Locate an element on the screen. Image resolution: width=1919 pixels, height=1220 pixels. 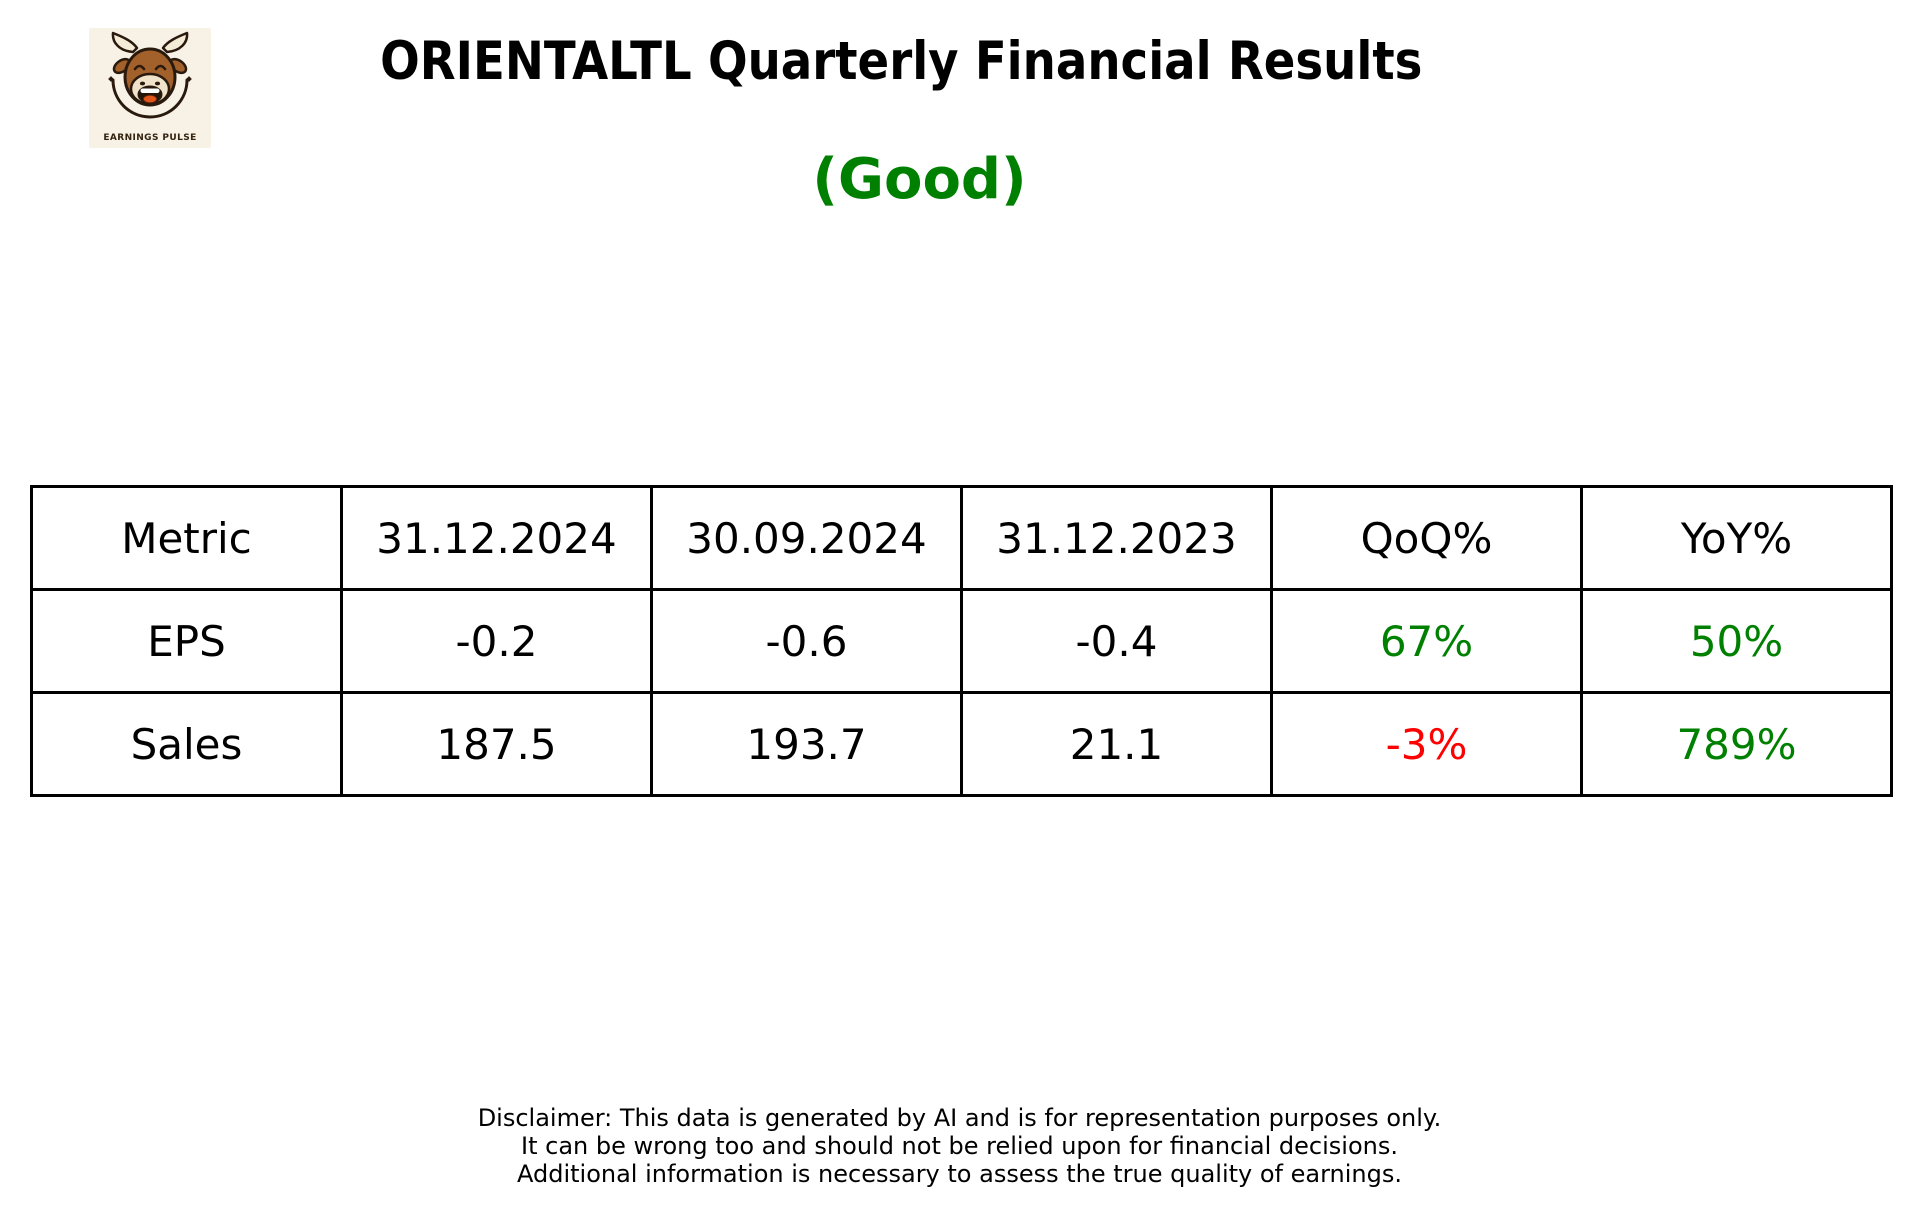
column-header-q-previous: 30.09.2024 is located at coordinates (806, 538).